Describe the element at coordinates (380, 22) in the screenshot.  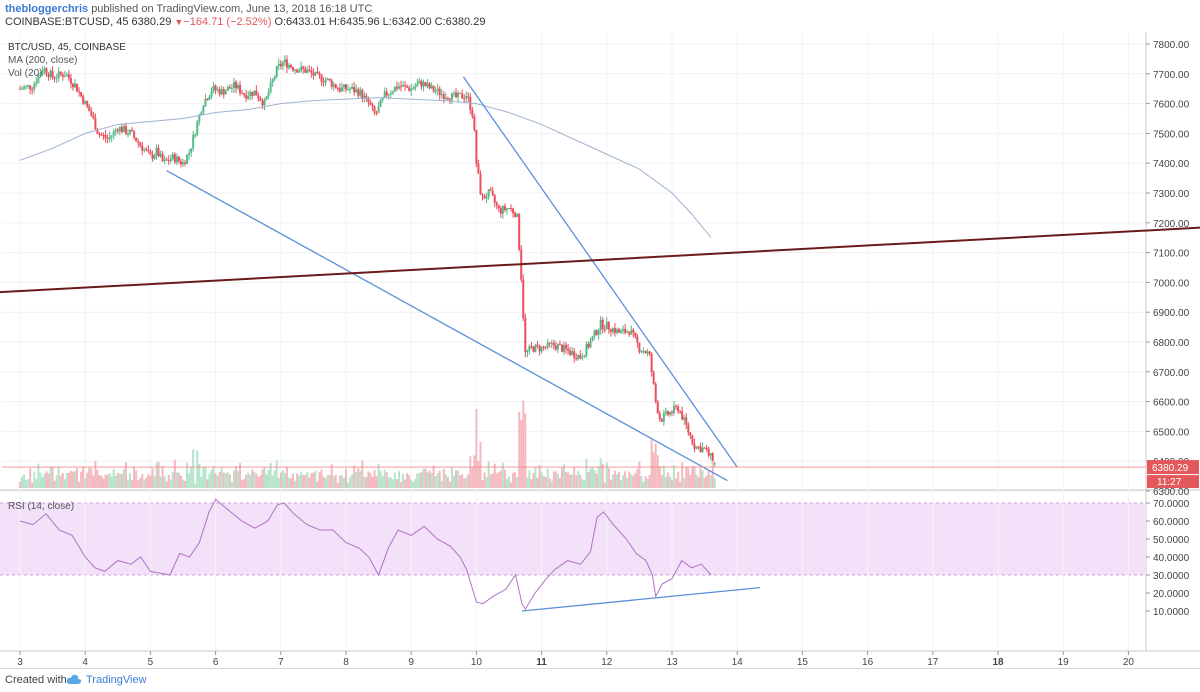
I see `ohlc-text: O:6433.01 H:6435.96 L:6342.00 C:6380.29` at that location.